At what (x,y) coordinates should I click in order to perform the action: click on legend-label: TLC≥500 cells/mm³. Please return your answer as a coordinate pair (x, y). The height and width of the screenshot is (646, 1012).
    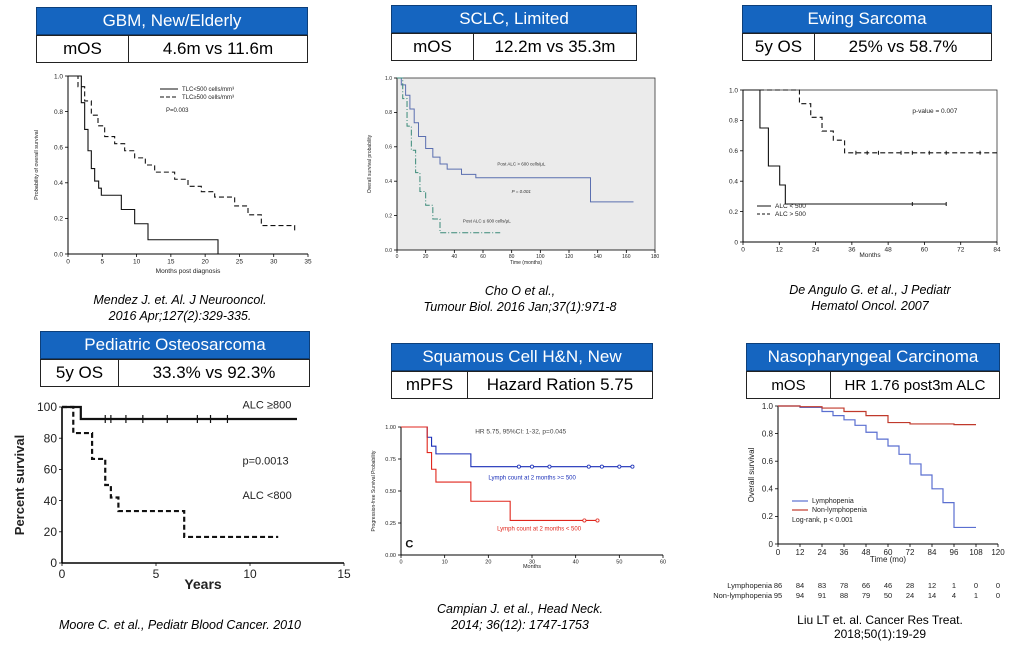
    Looking at the image, I should click on (208, 98).